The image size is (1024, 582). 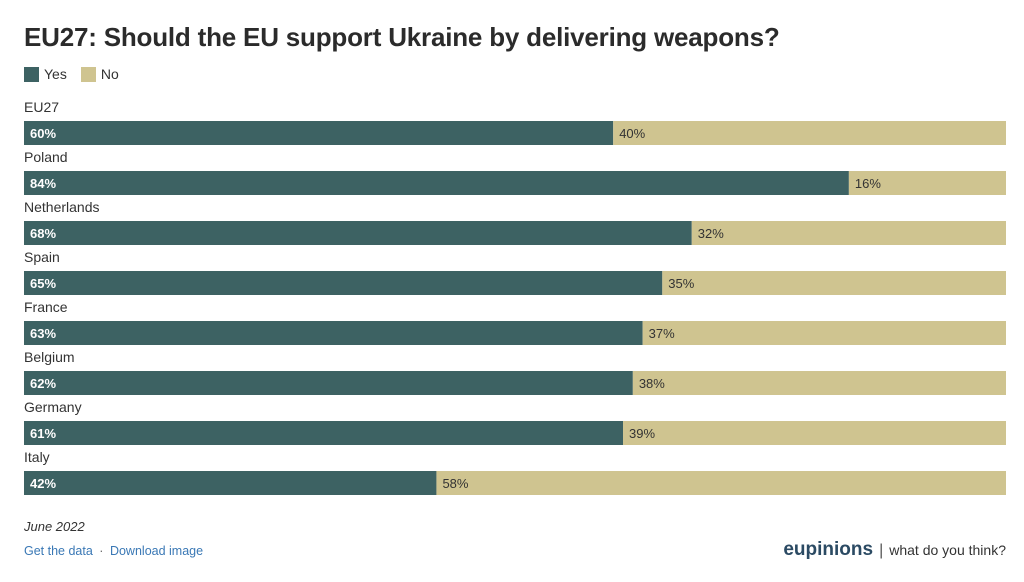 I want to click on legend-item-no: No, so click(x=99, y=74).